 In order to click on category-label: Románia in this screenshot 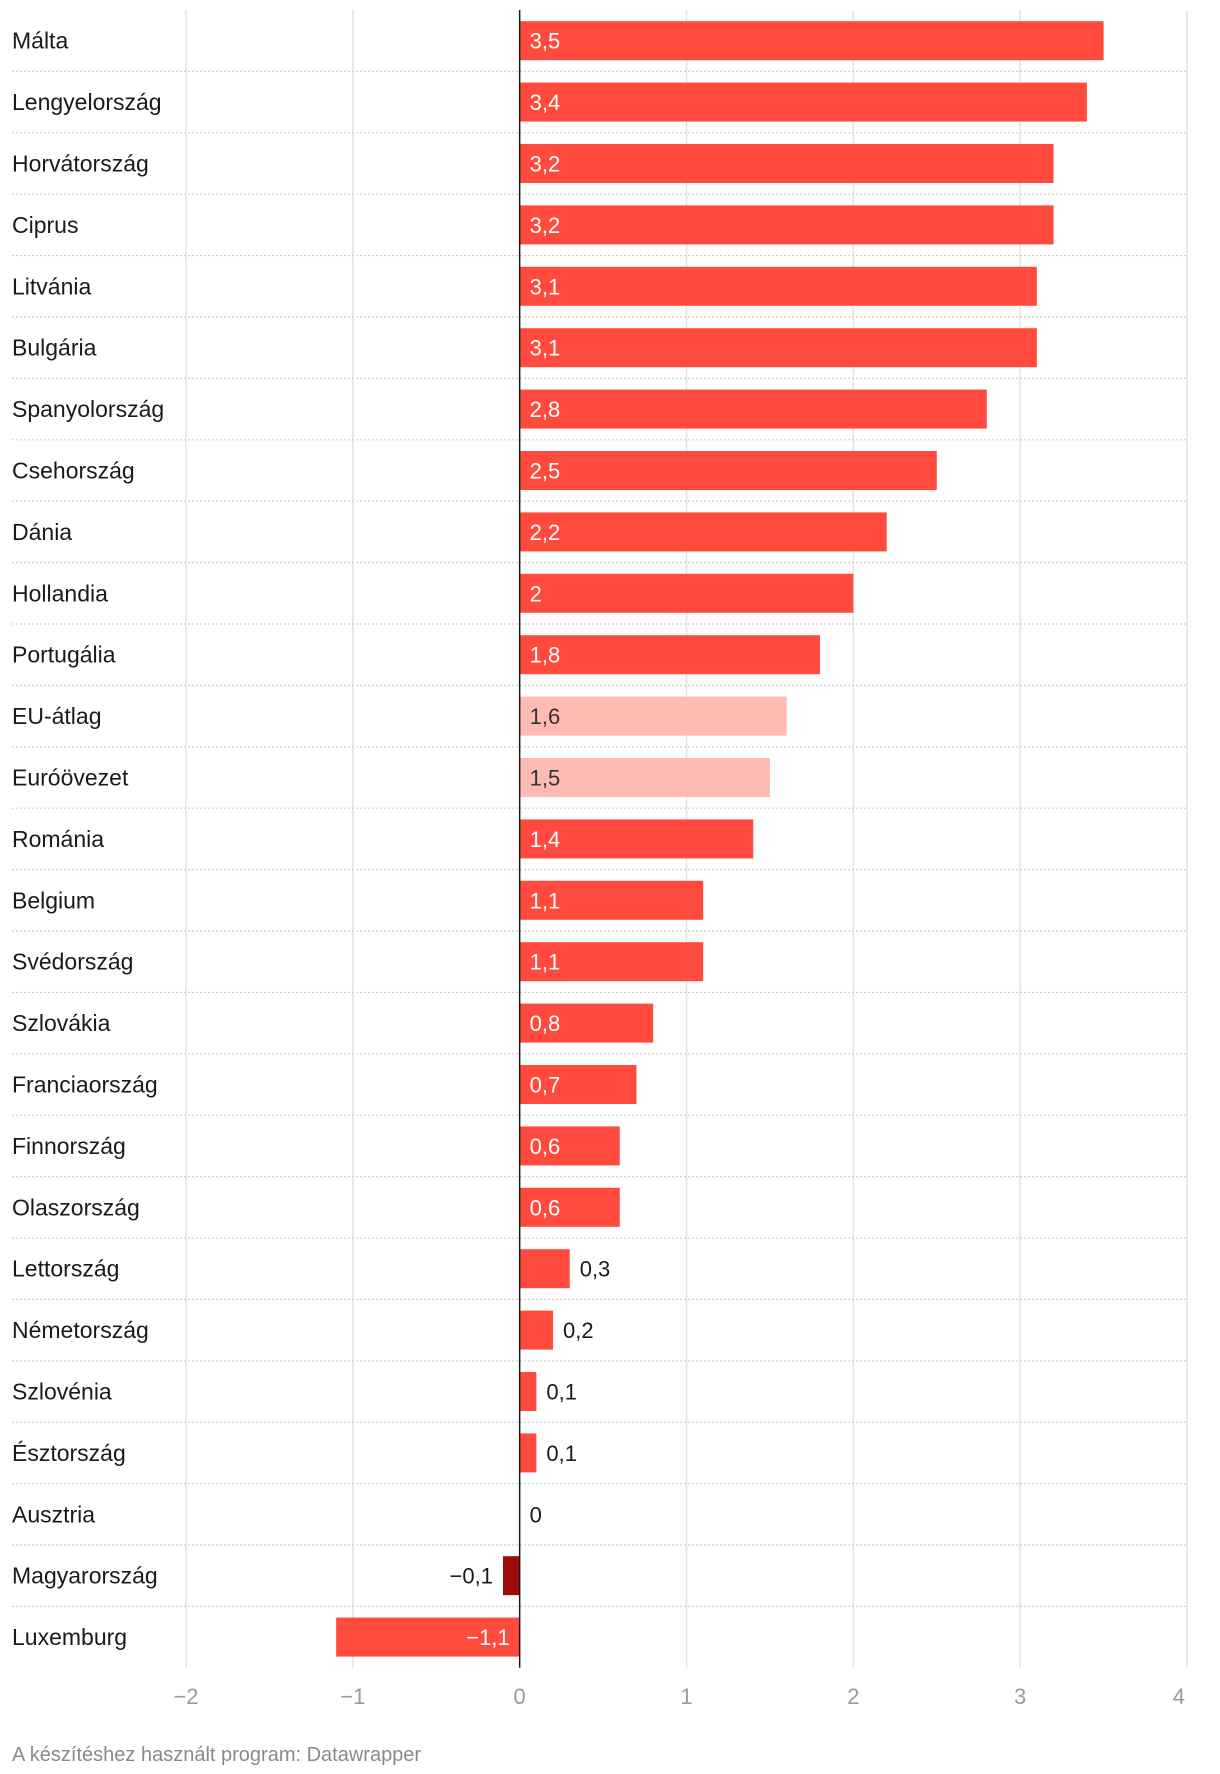, I will do `click(58, 839)`.